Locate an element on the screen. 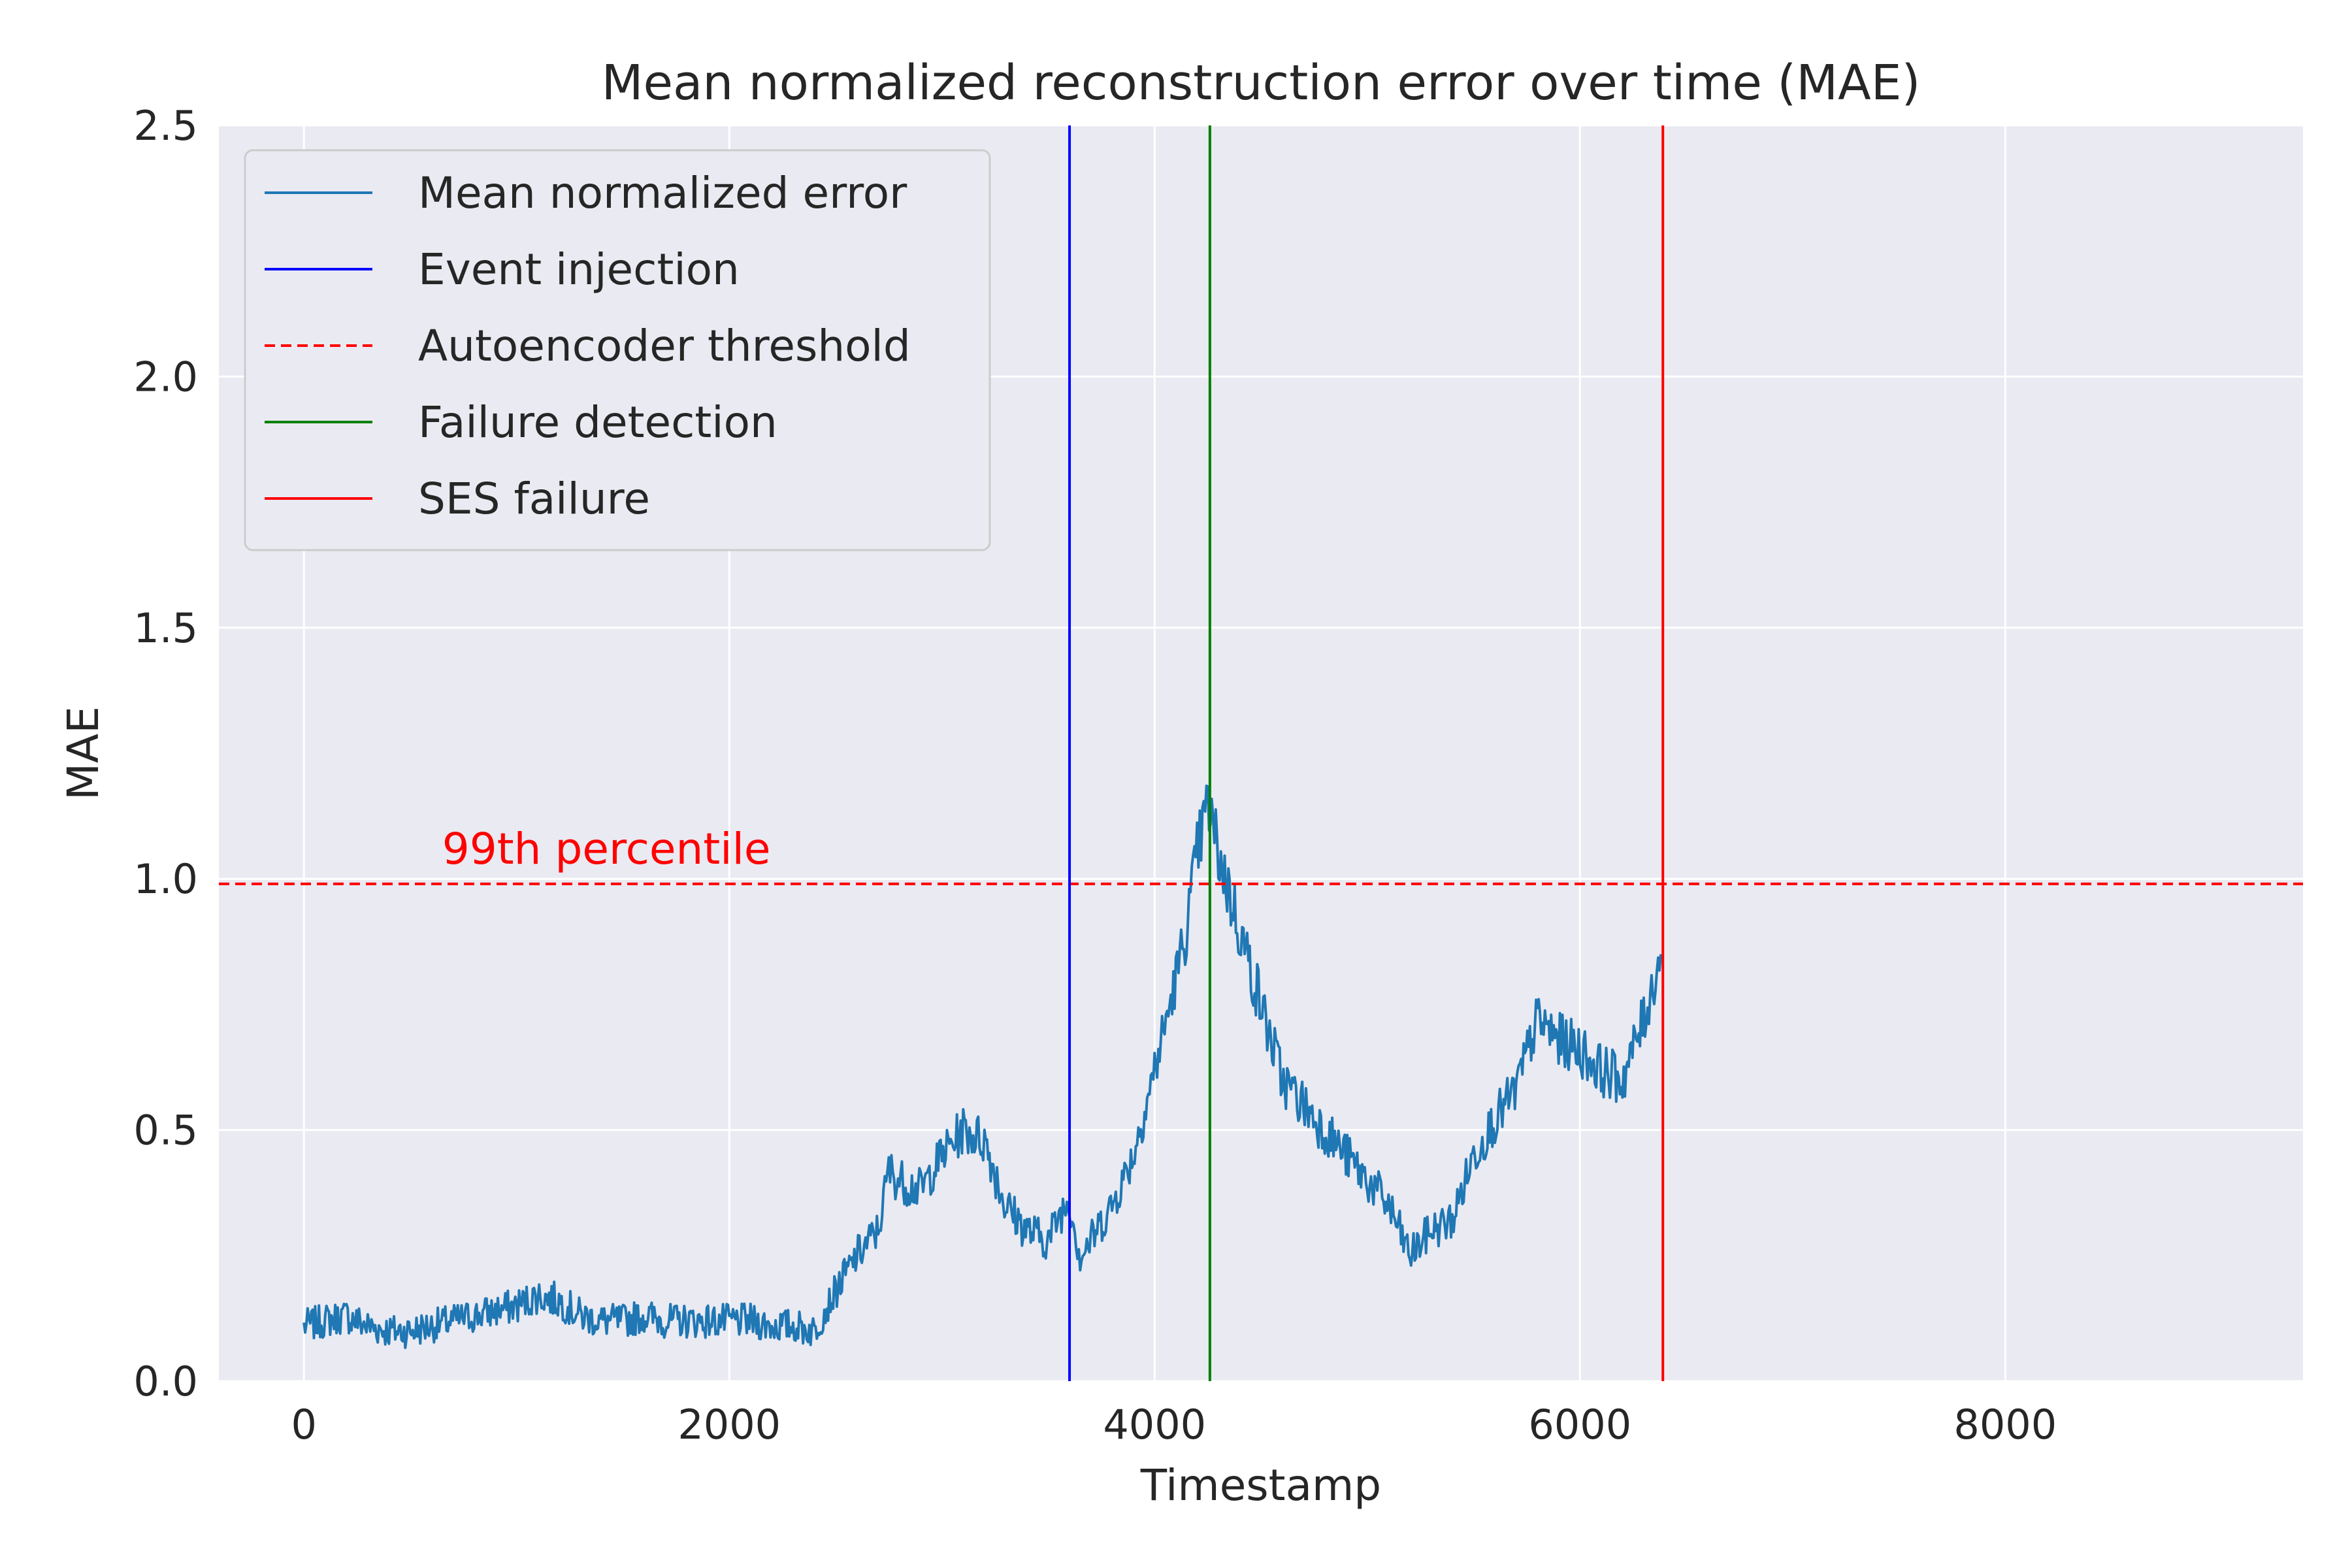 The width and height of the screenshot is (2352, 1568). legend-label: Mean normalized error is located at coordinates (662, 193).